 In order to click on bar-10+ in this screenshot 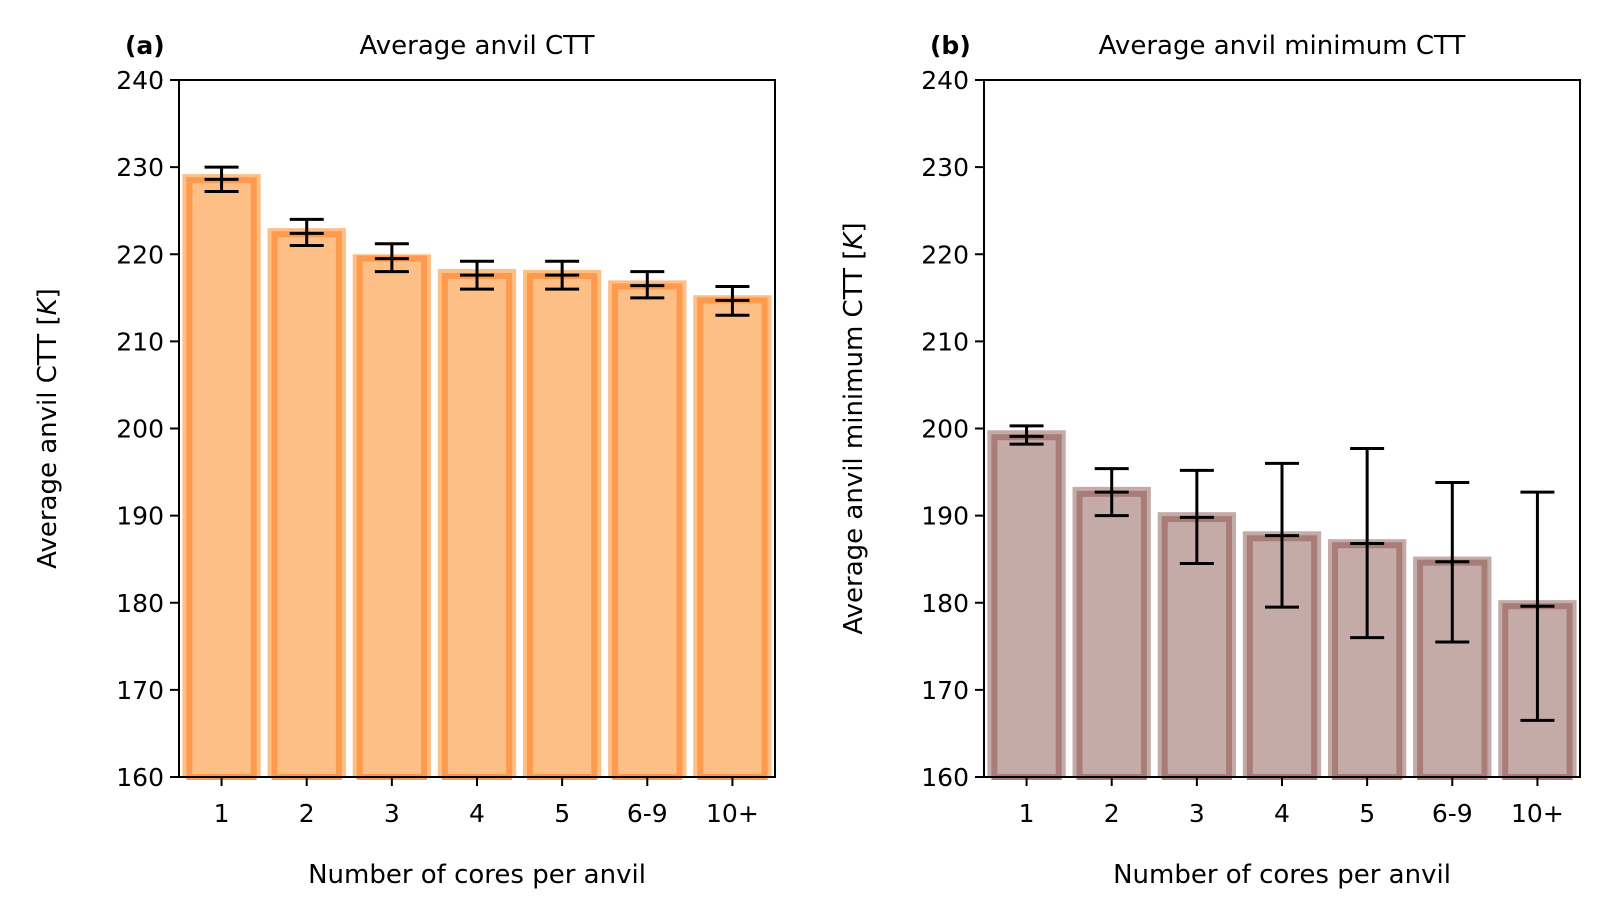, I will do `click(732, 536)`.